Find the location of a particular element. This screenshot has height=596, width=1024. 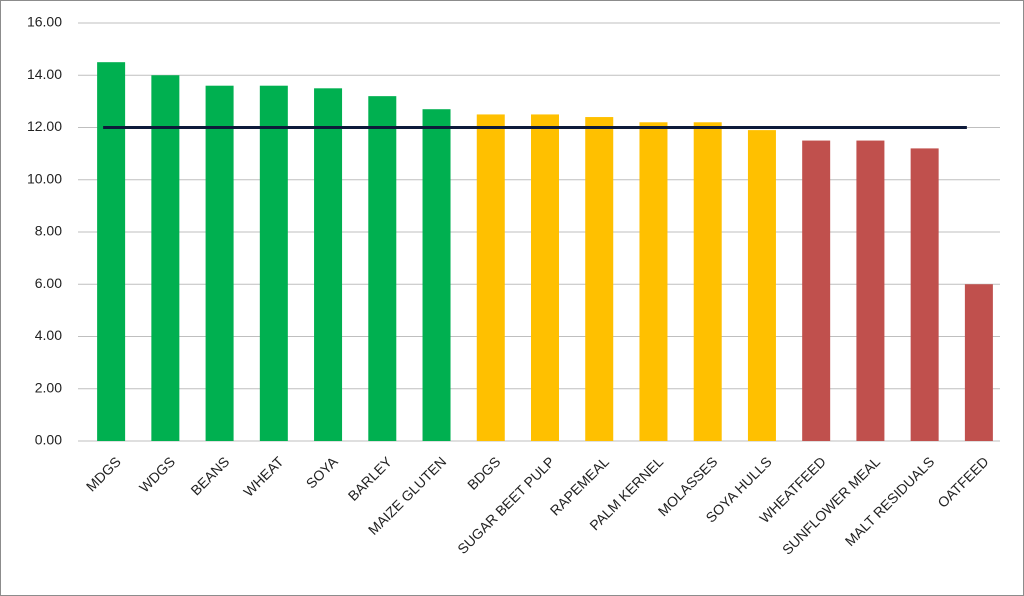

y-tick-label: 10.00 is located at coordinates (44, 178).